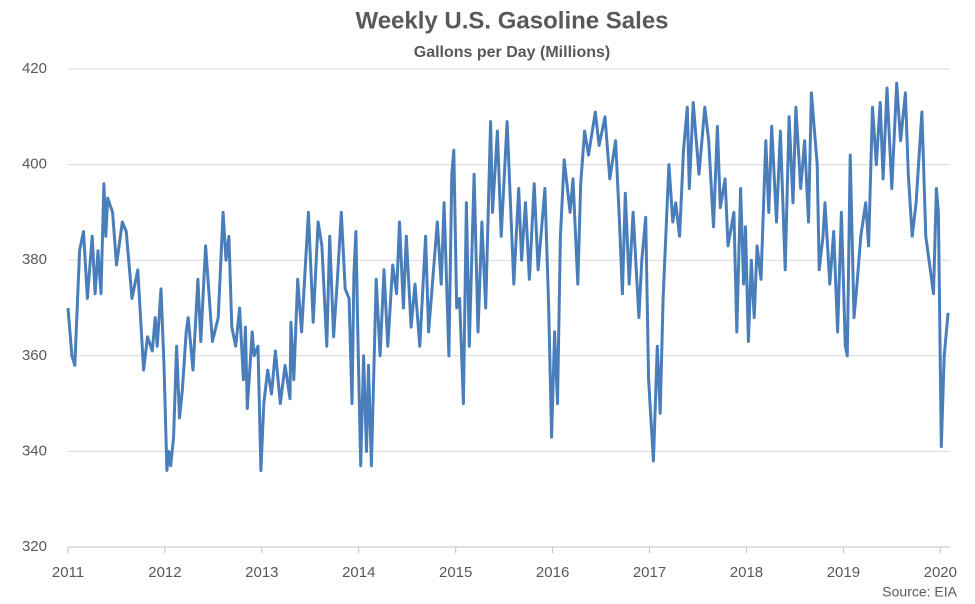  I want to click on x-tick-label: 2018, so click(746, 572).